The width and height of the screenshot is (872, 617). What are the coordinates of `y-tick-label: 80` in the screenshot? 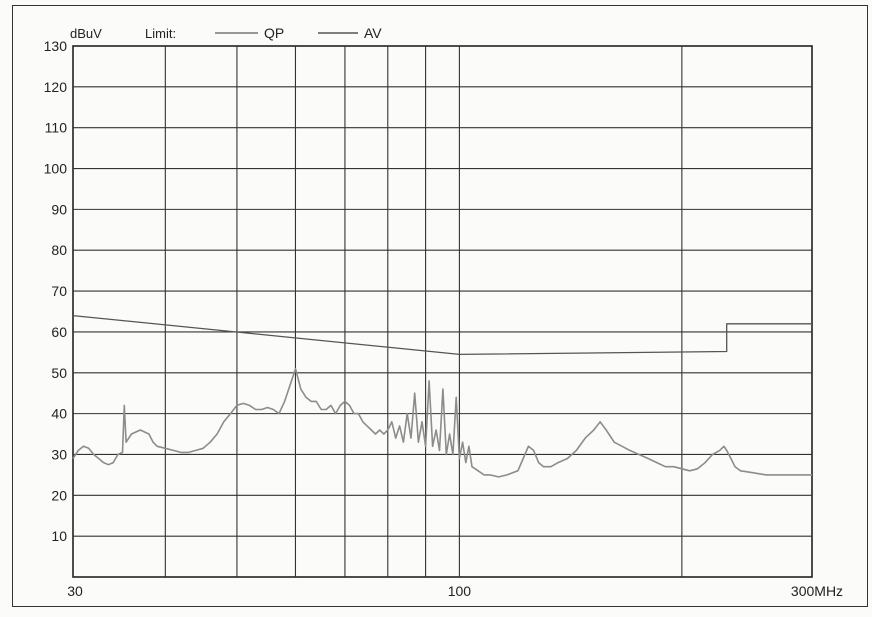 It's located at (59, 250).